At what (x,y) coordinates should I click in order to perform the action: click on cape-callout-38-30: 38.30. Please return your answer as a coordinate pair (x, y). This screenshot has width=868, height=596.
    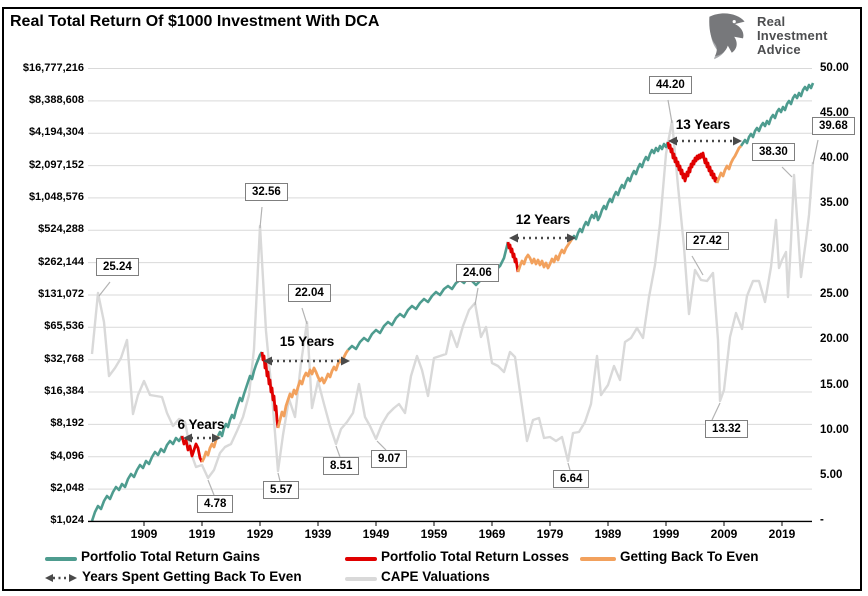
    Looking at the image, I should click on (773, 152).